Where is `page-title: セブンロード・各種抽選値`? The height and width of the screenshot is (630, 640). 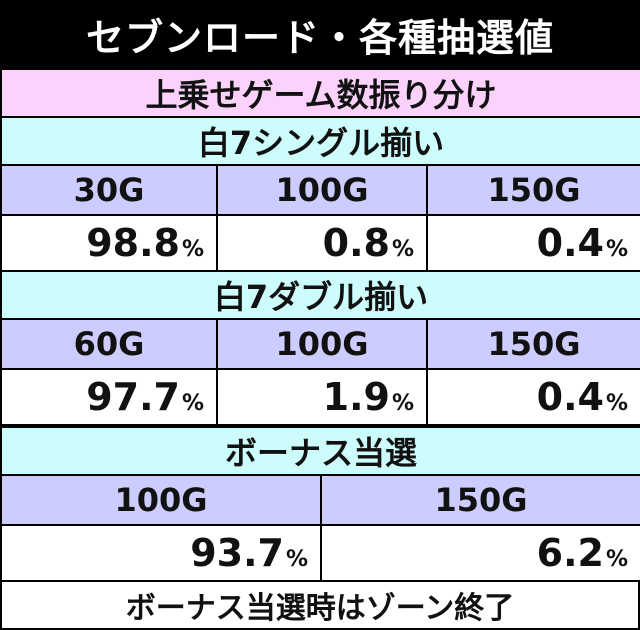 page-title: セブンロード・各種抽選値 is located at coordinates (320, 34).